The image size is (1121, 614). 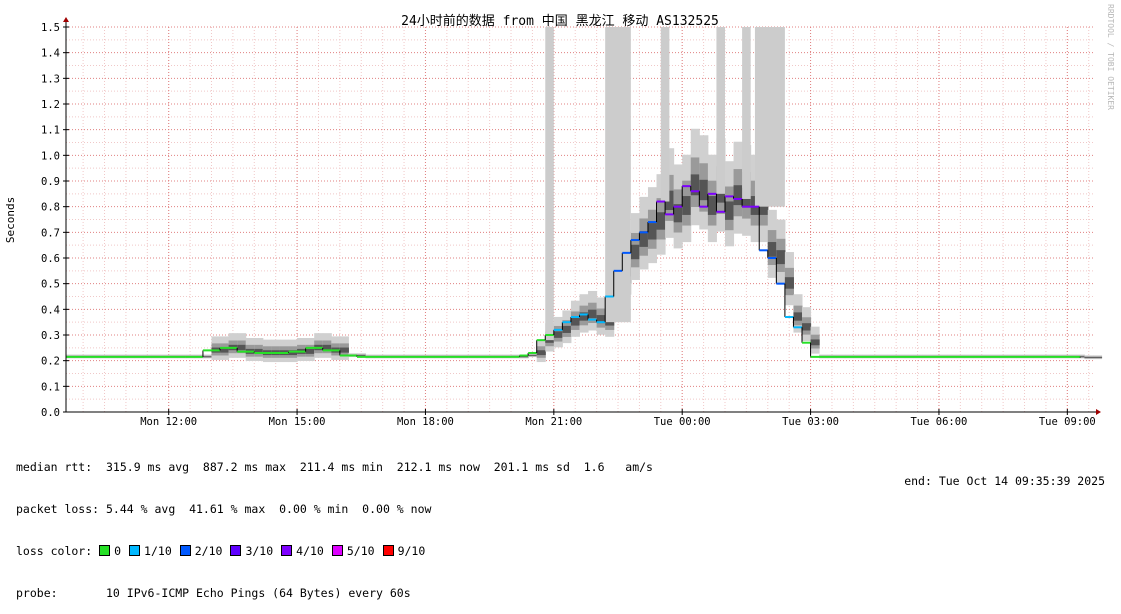 I want to click on loss-color-item: 3/10, so click(x=251, y=551).